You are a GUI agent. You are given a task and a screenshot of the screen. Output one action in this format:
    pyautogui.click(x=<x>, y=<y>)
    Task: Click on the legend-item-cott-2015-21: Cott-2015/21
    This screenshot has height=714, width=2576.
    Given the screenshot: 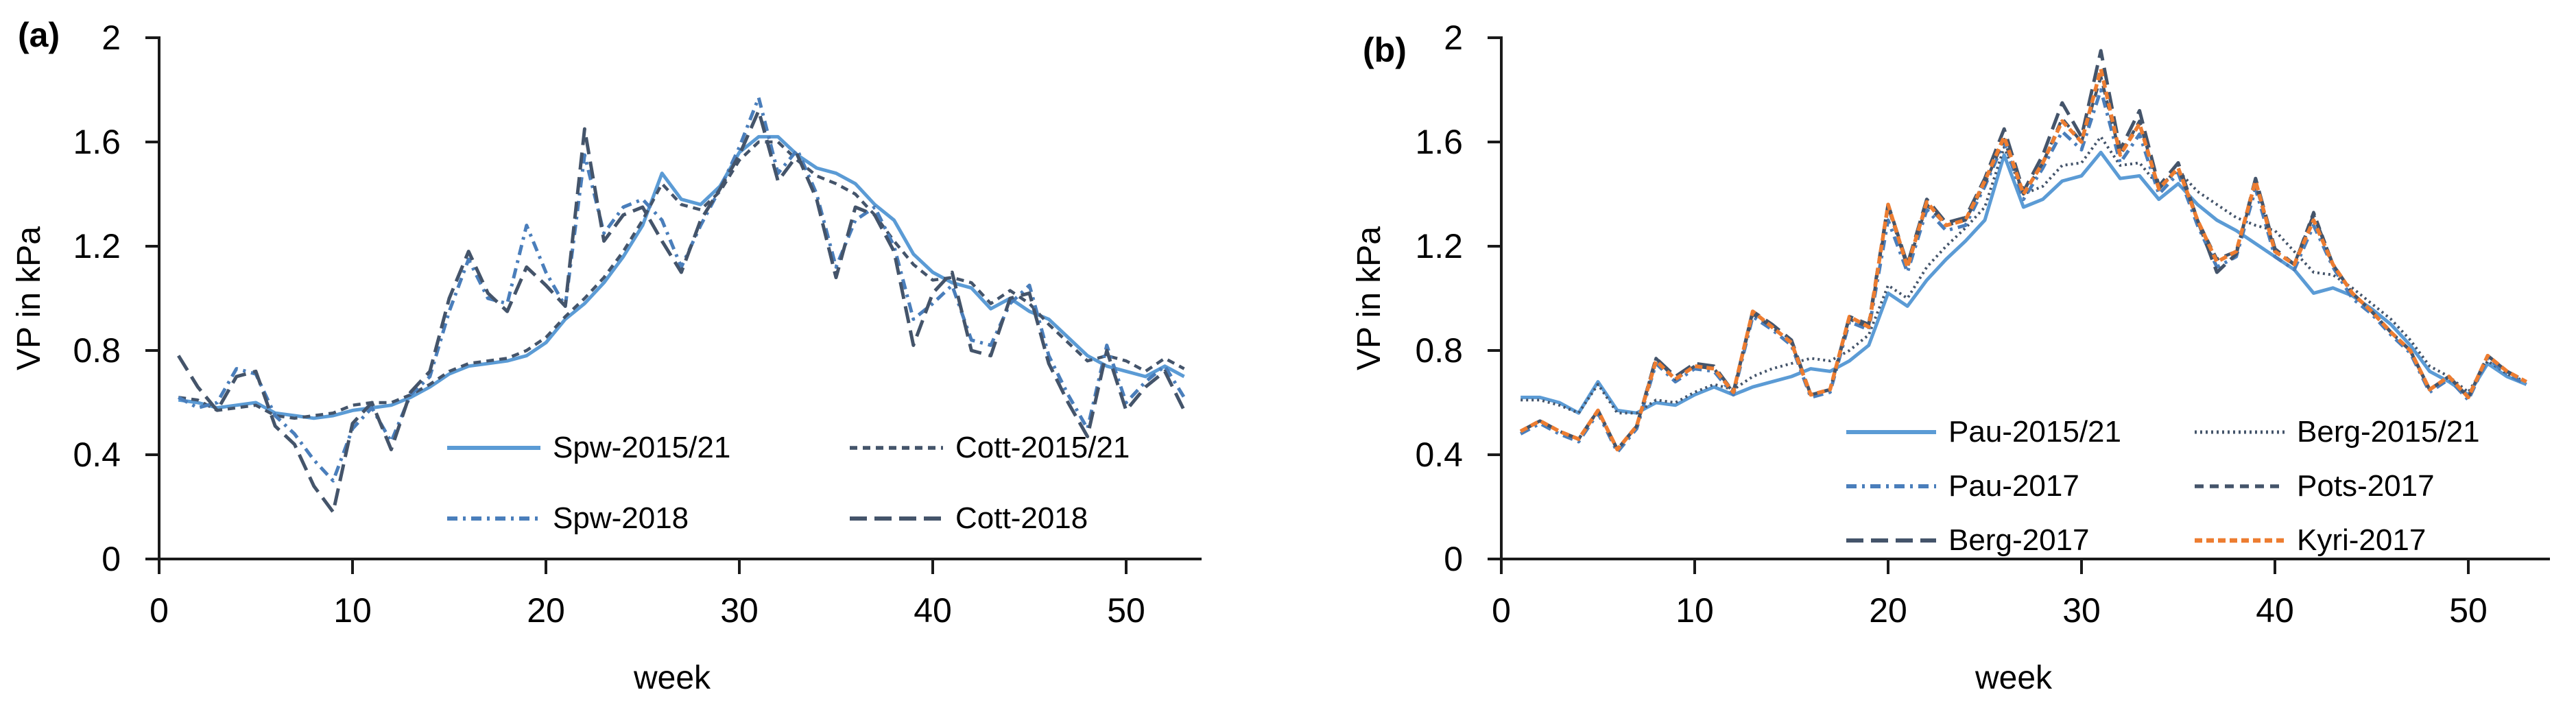 What is the action you would take?
    pyautogui.click(x=989, y=448)
    